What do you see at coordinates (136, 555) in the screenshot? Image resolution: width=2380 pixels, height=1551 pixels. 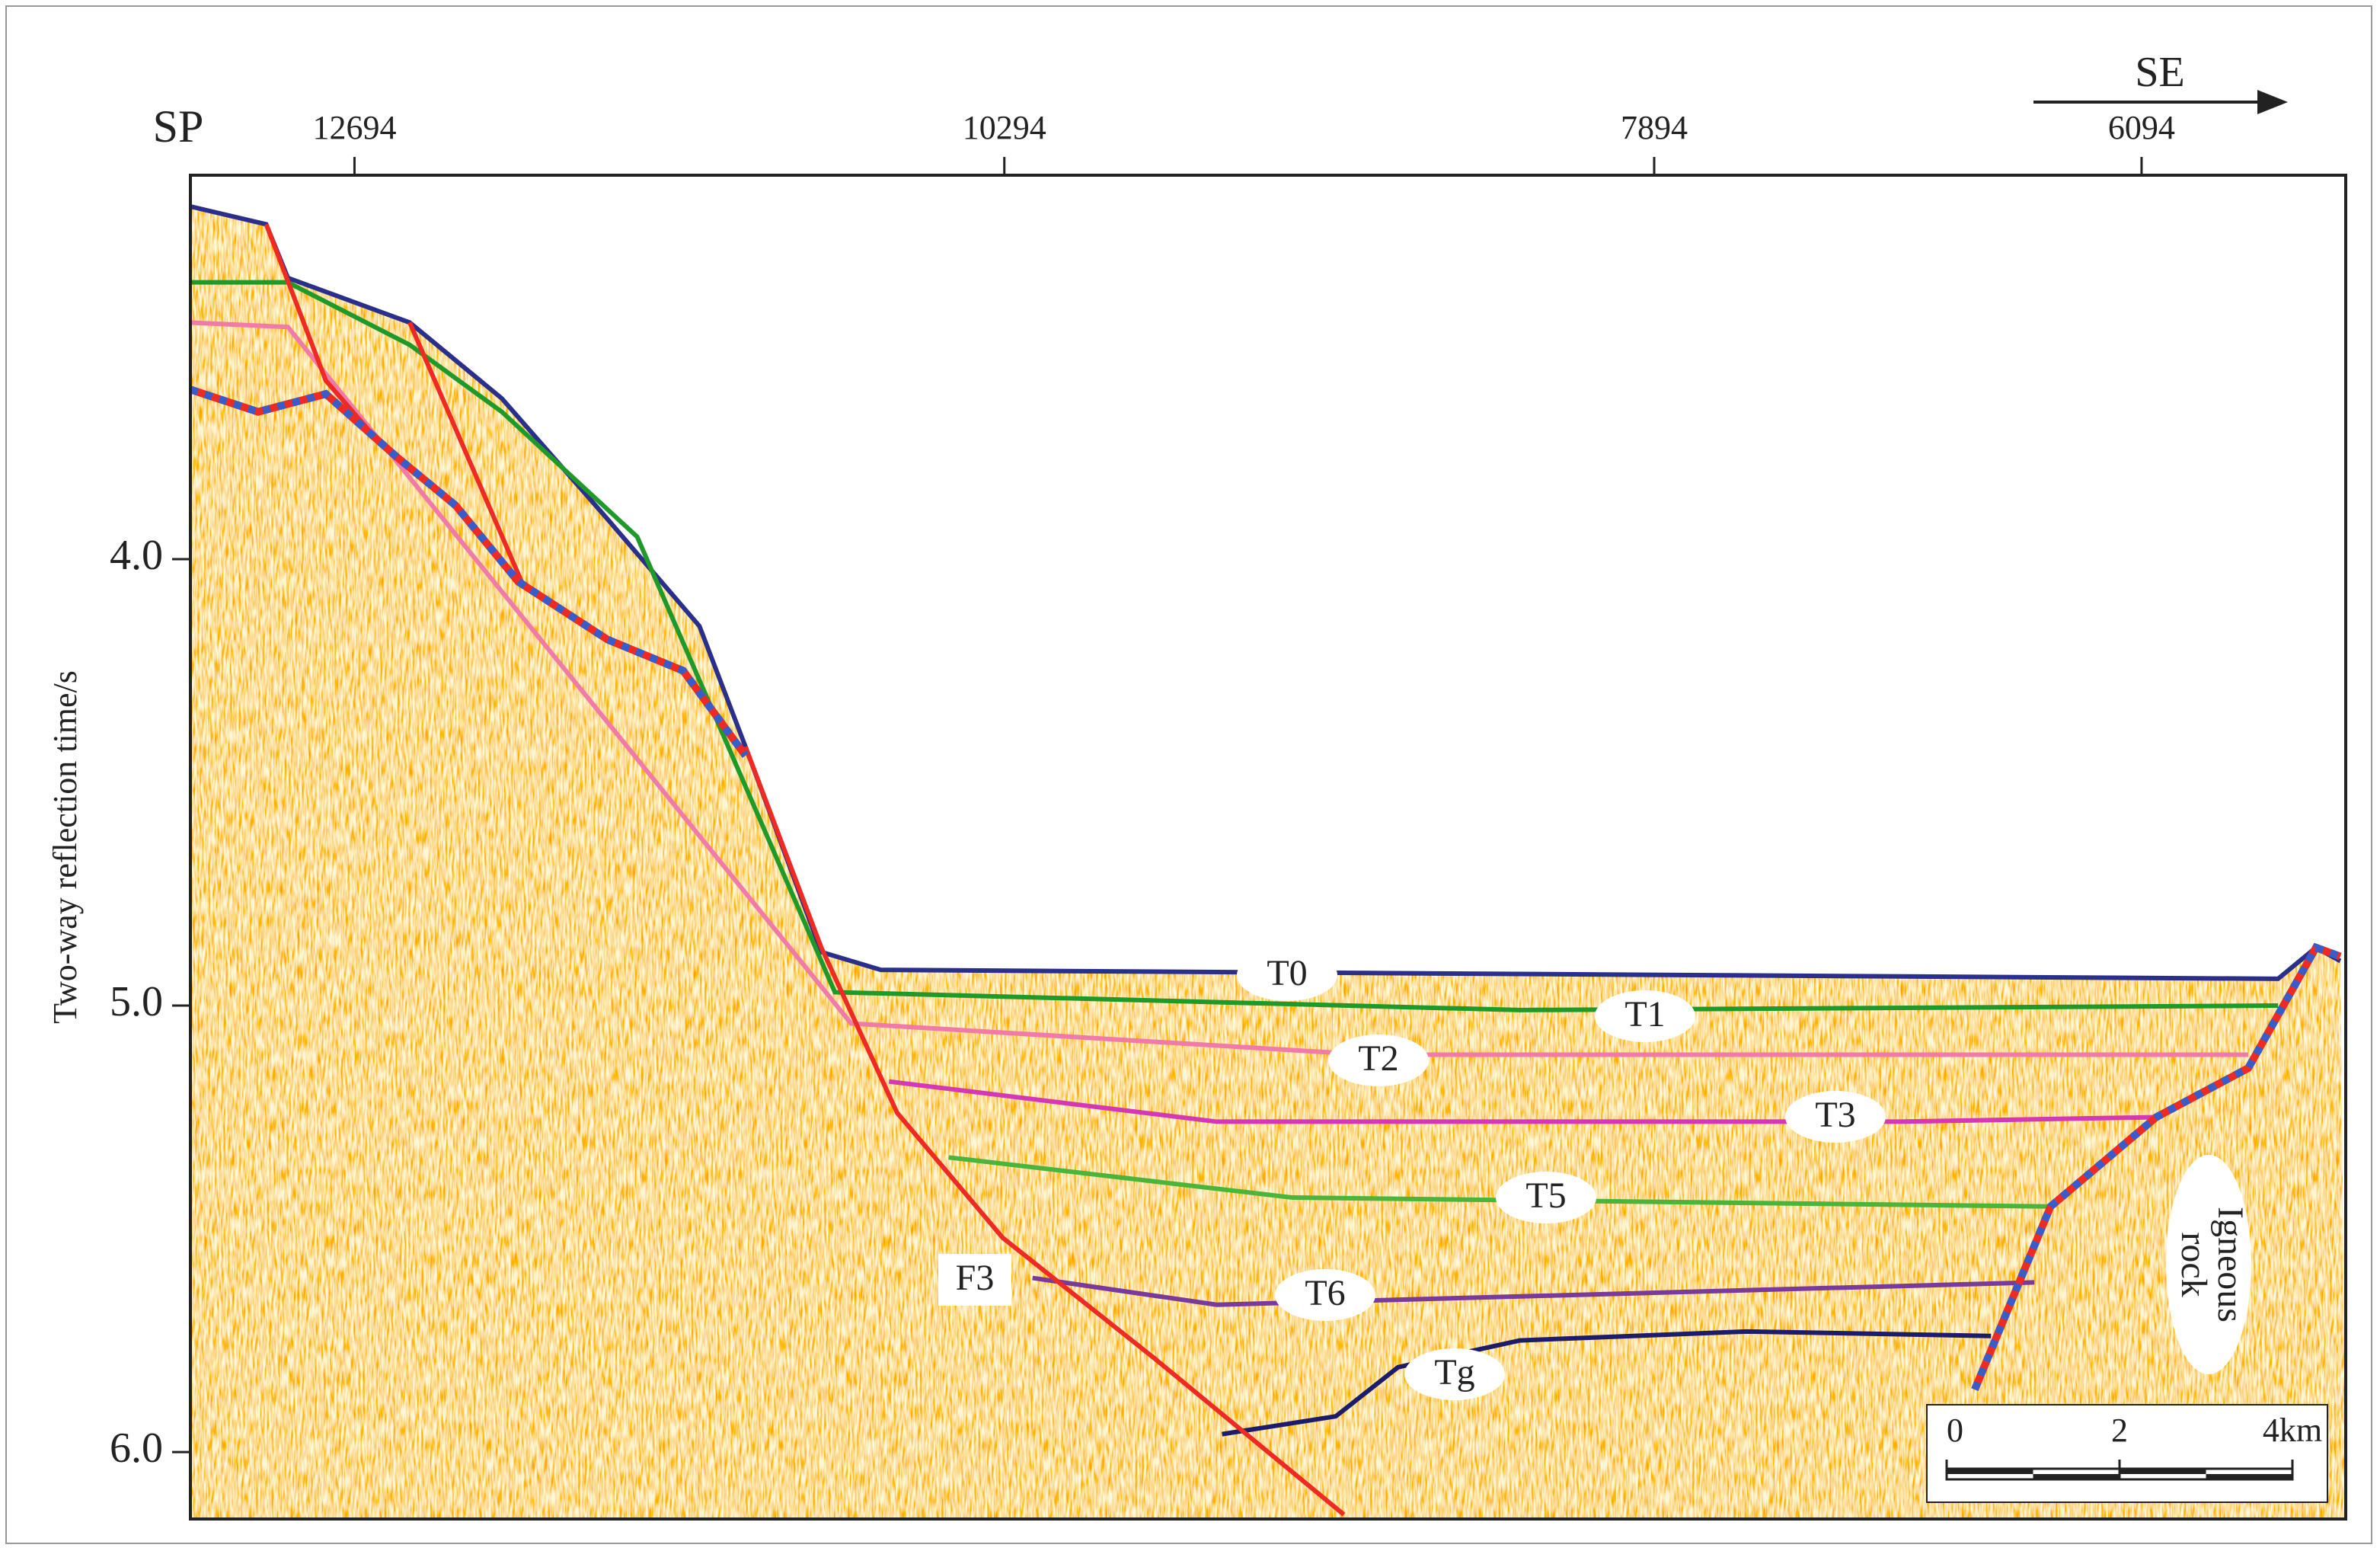 I see `y-tick-label: 4.0` at bounding box center [136, 555].